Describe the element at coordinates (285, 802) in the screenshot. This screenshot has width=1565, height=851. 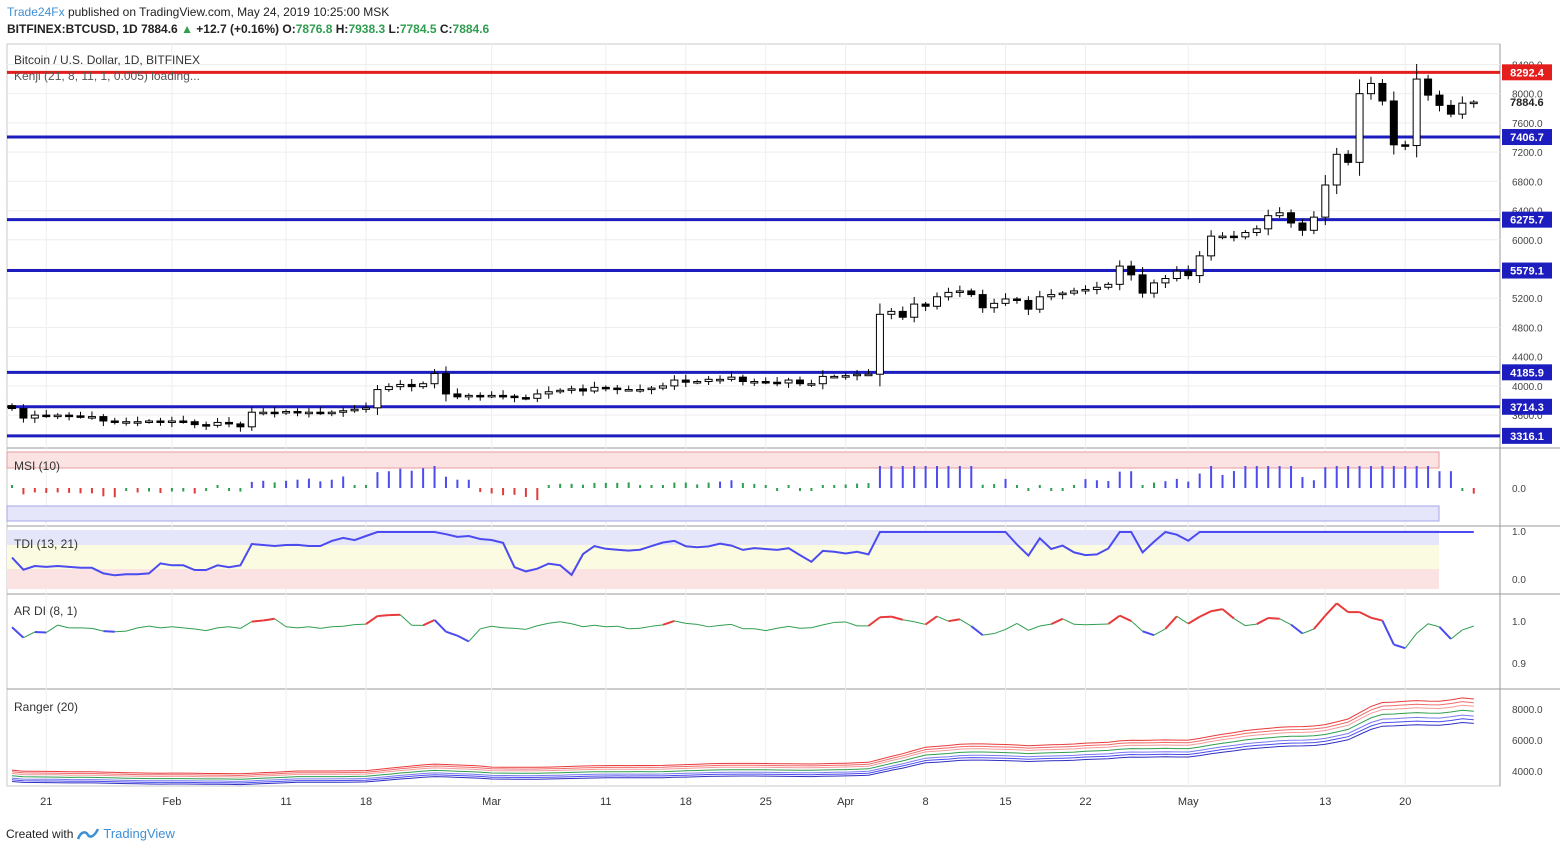
I see `x-tick-label: 11` at that location.